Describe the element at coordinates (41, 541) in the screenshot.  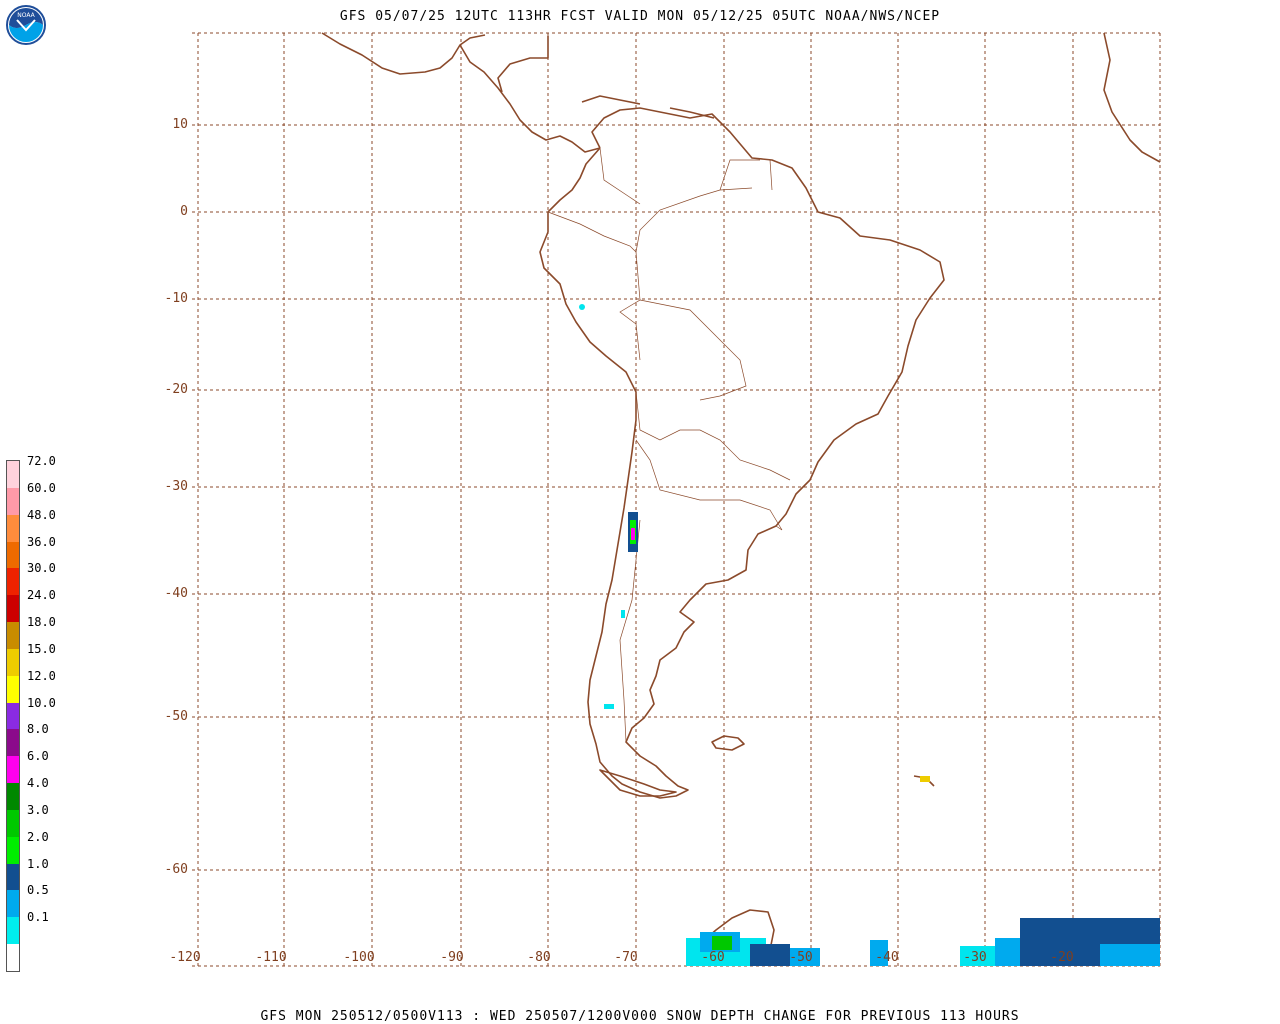
I see `legend-label: 36.0` at that location.